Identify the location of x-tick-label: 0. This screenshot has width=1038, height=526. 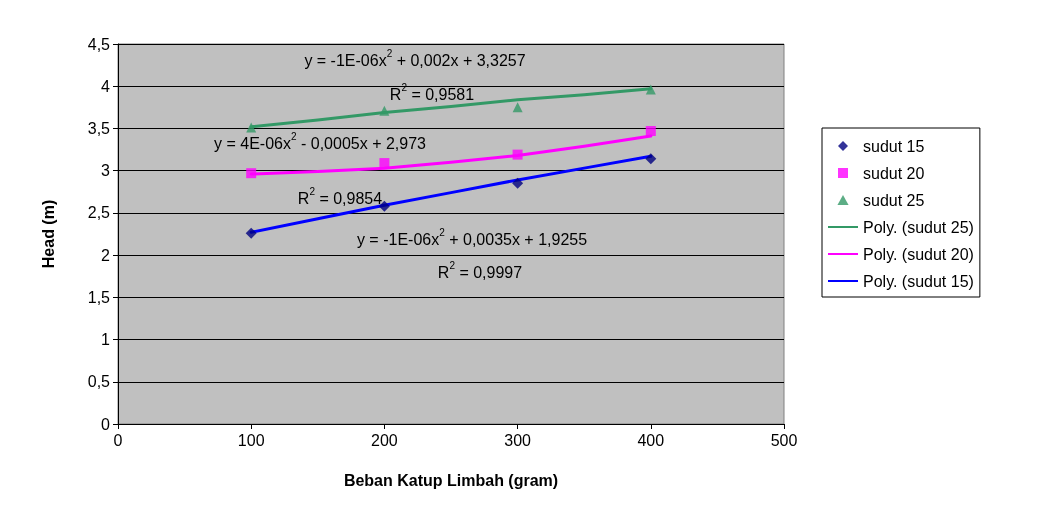
(118, 440).